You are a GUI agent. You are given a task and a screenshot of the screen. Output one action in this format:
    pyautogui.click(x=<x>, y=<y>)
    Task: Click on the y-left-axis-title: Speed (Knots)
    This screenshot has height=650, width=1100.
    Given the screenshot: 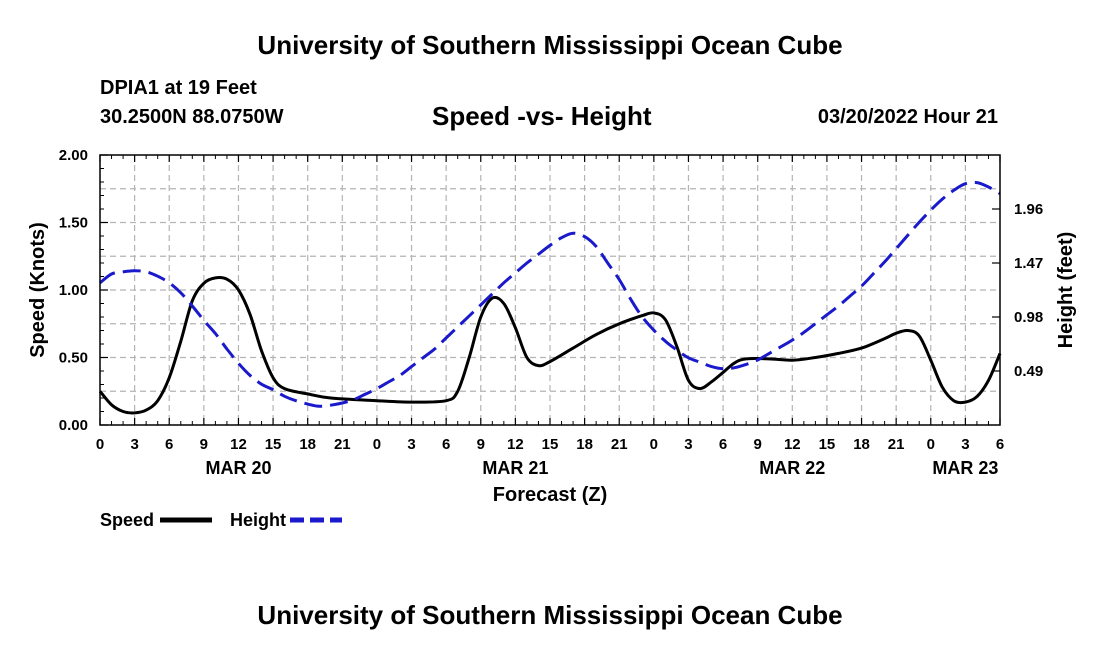 What is the action you would take?
    pyautogui.click(x=38, y=290)
    